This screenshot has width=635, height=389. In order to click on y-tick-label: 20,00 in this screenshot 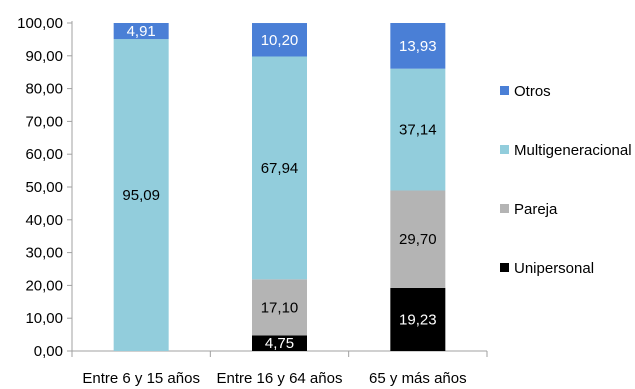, I will do `click(44, 285)`.